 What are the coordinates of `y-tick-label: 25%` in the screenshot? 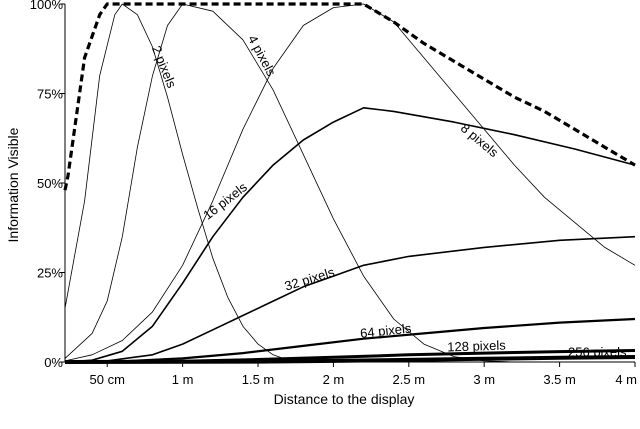 It's located at (50, 273).